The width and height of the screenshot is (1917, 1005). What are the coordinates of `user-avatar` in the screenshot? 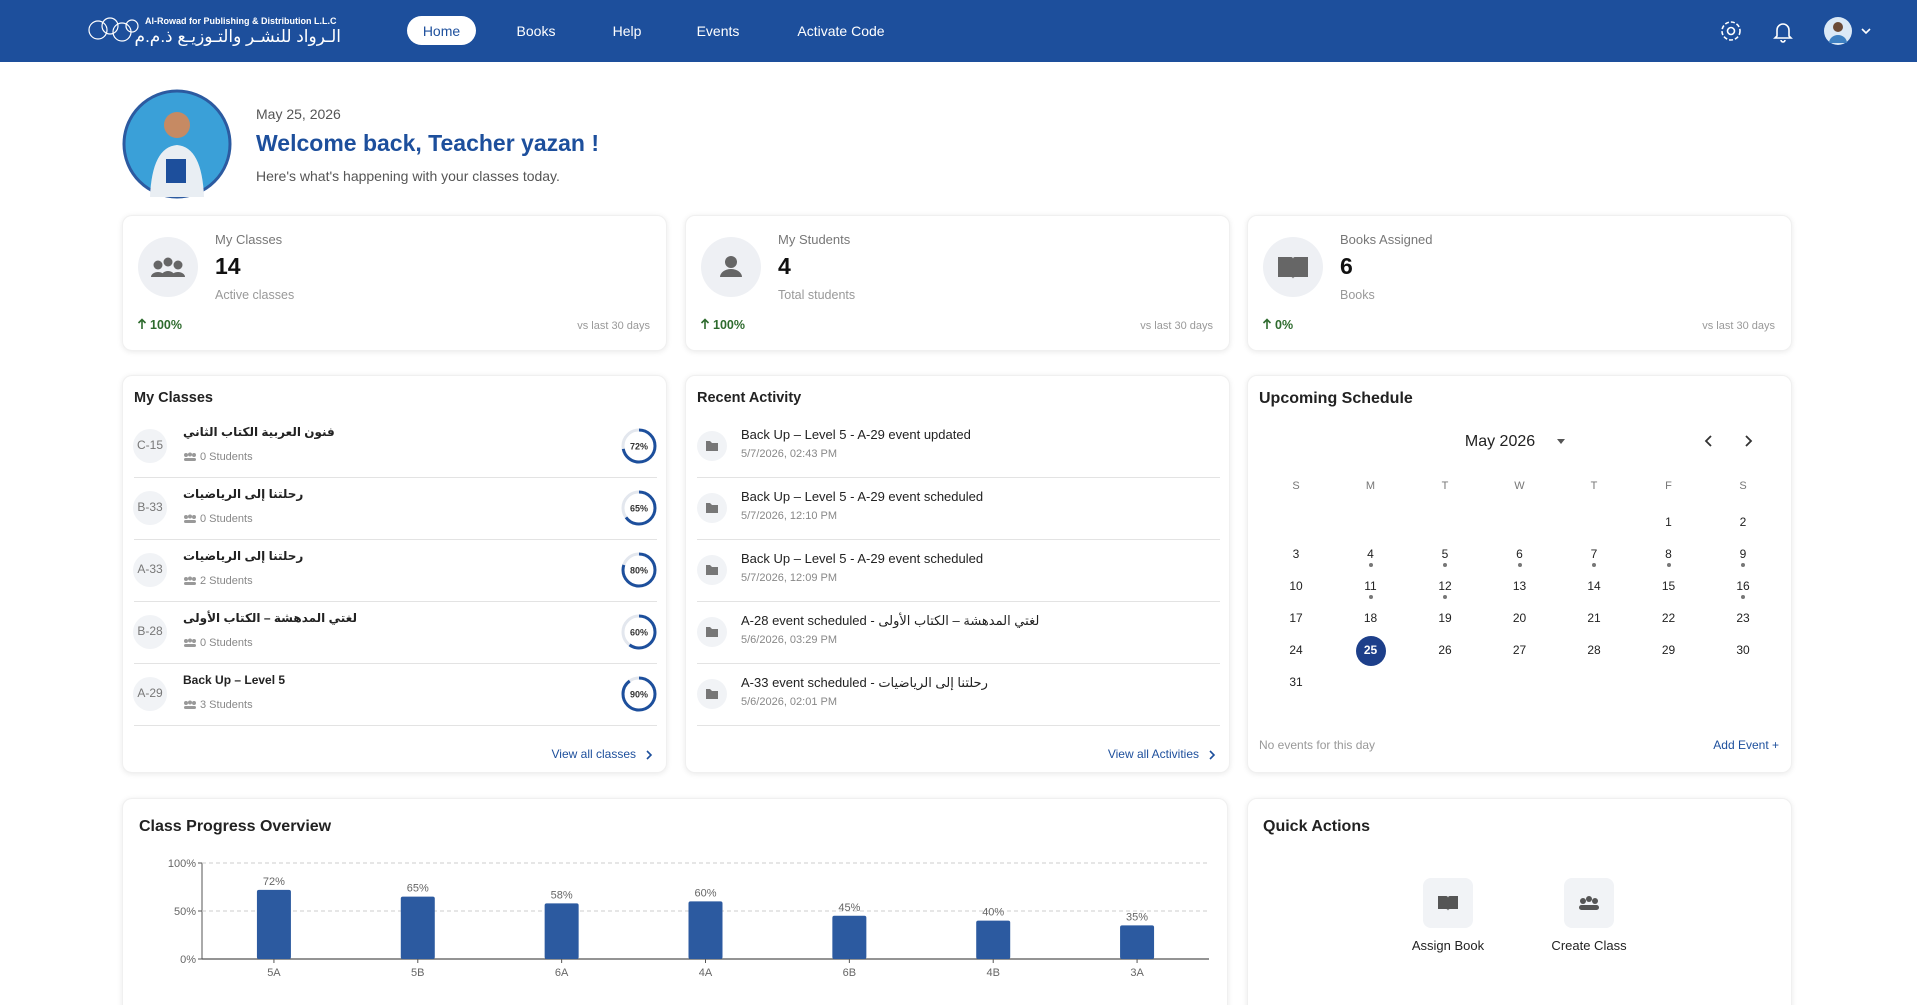 It's located at (1838, 31).